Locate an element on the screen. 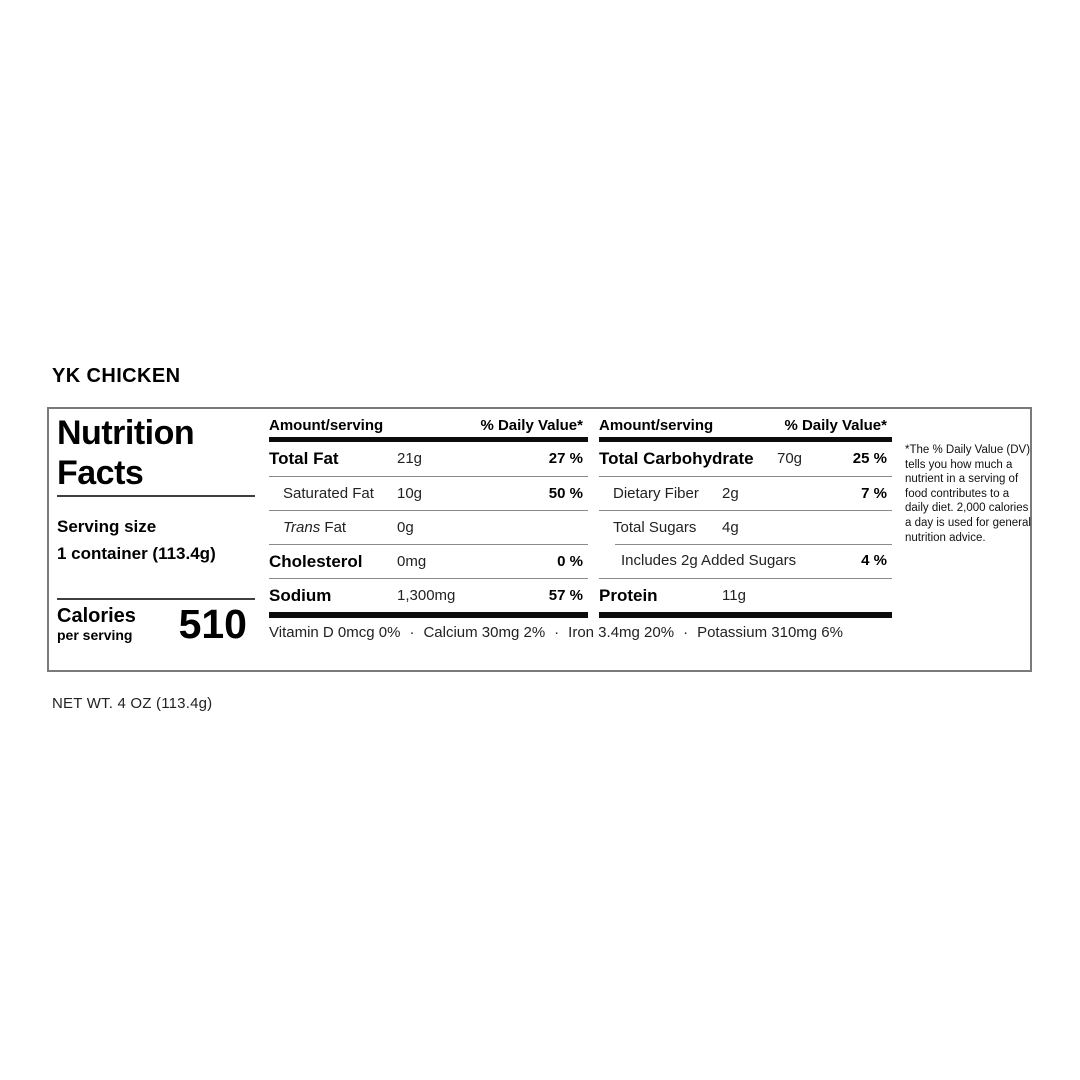  calories-label: Calories is located at coordinates (96, 616).